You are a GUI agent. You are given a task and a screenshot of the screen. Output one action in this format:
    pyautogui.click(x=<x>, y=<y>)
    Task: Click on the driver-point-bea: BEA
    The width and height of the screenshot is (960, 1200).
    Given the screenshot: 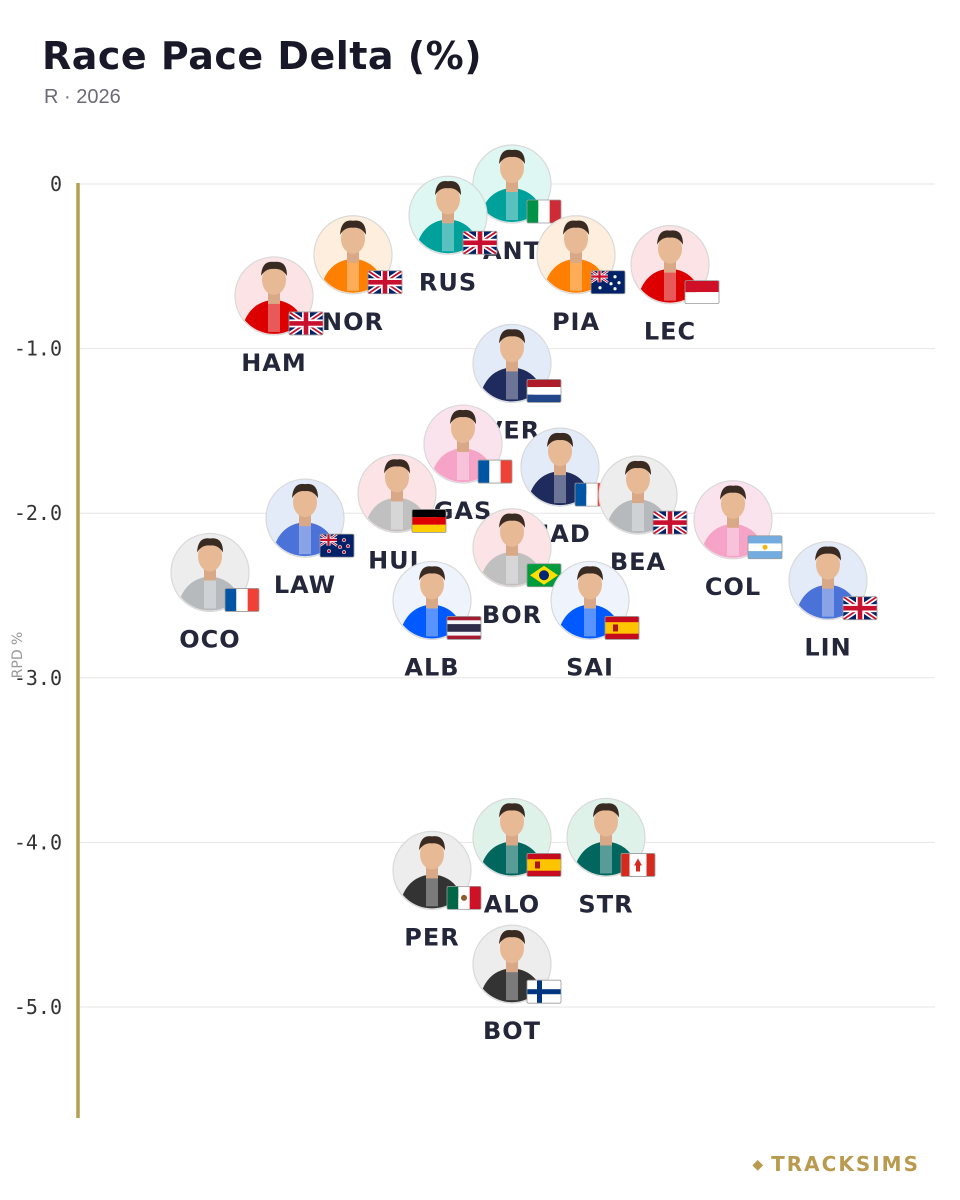 What is the action you would take?
    pyautogui.click(x=643, y=515)
    